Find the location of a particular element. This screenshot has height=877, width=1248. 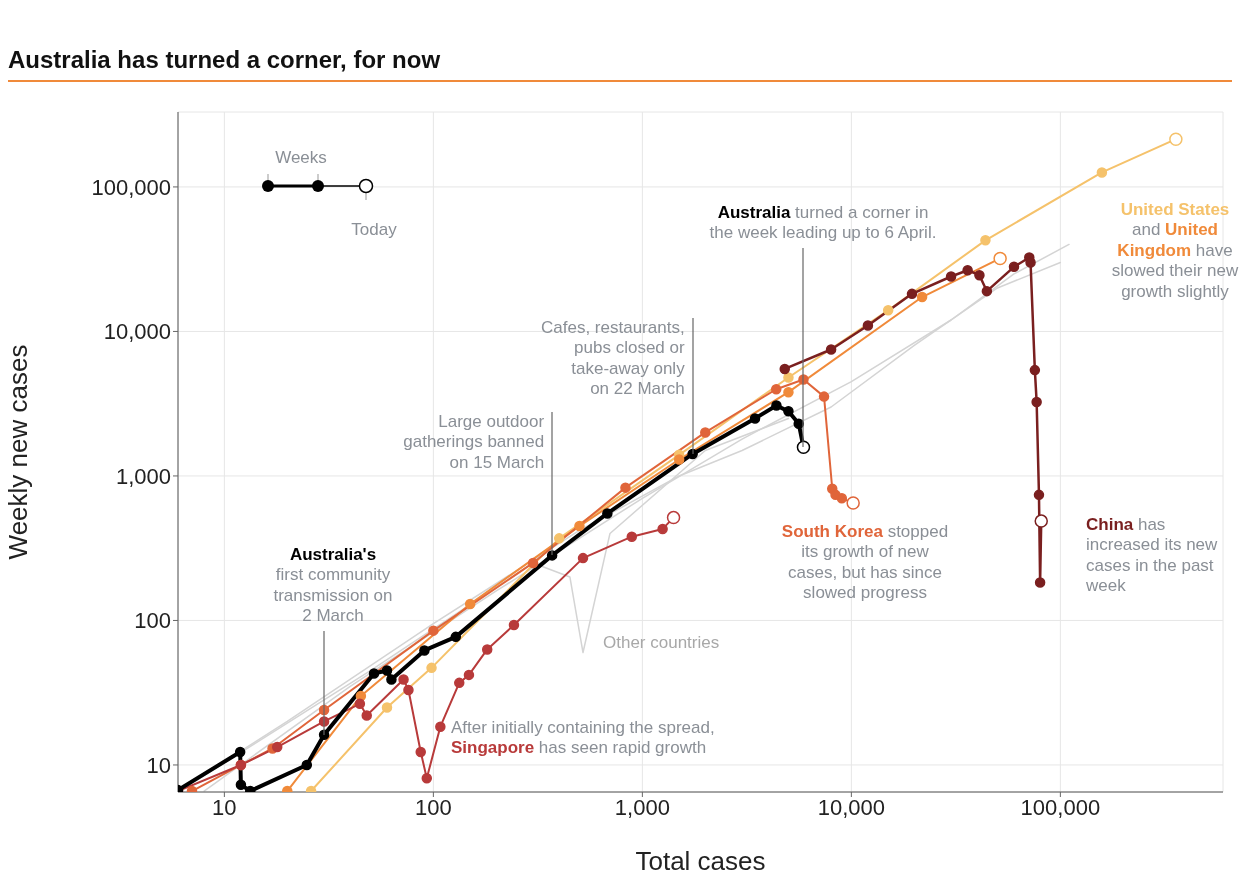

y-tick-label: 10,000 is located at coordinates (137, 332).